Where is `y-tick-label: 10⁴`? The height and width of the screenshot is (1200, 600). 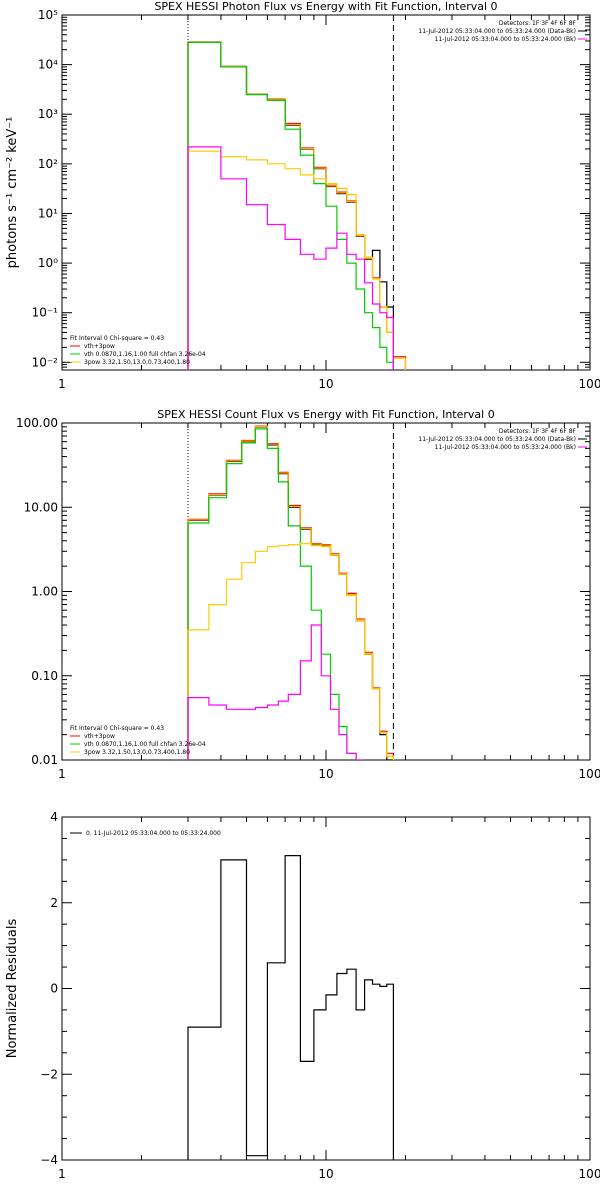
y-tick-label: 10⁴ is located at coordinates (48, 65).